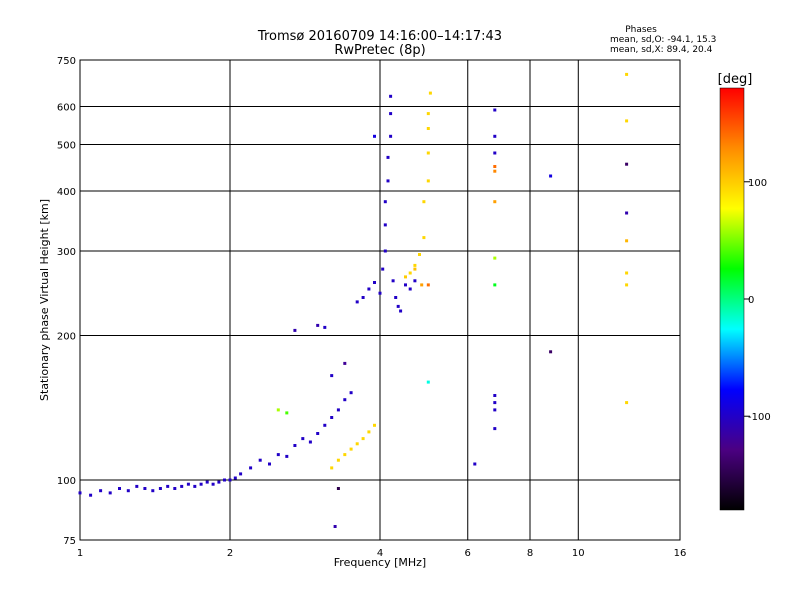 Image resolution: width=800 pixels, height=600 pixels. I want to click on y-tick-label: 300, so click(66, 252).